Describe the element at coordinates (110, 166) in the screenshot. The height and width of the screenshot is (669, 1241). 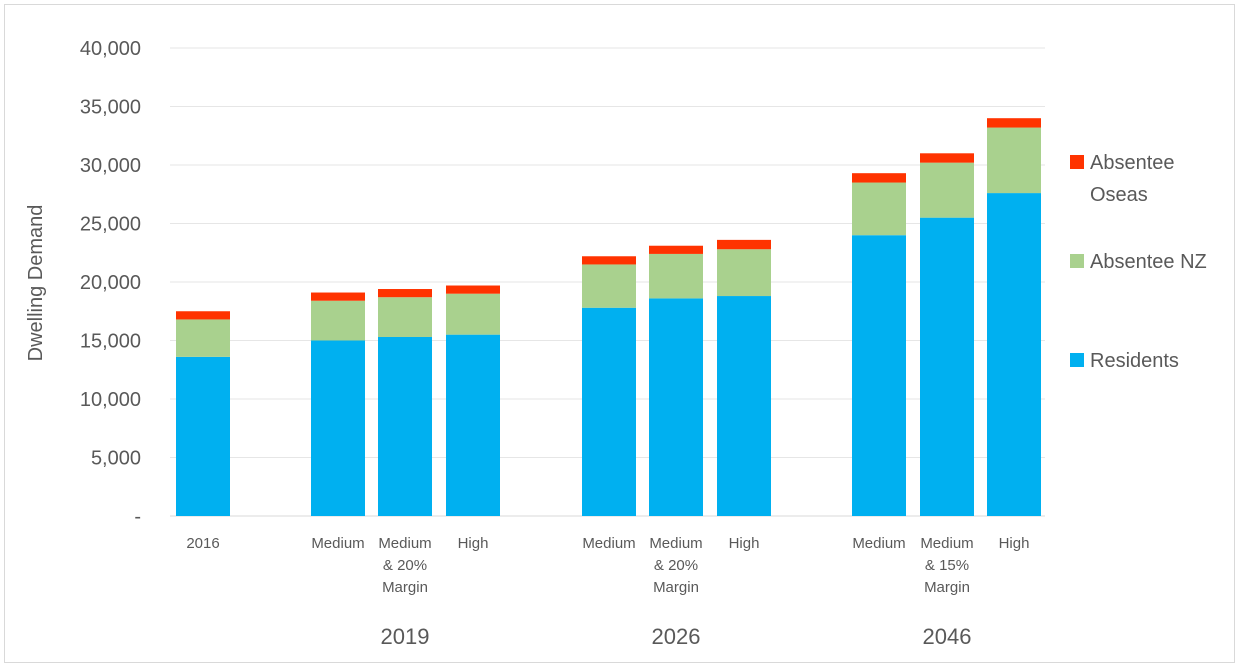
I see `y-tick-label: 30,000` at that location.